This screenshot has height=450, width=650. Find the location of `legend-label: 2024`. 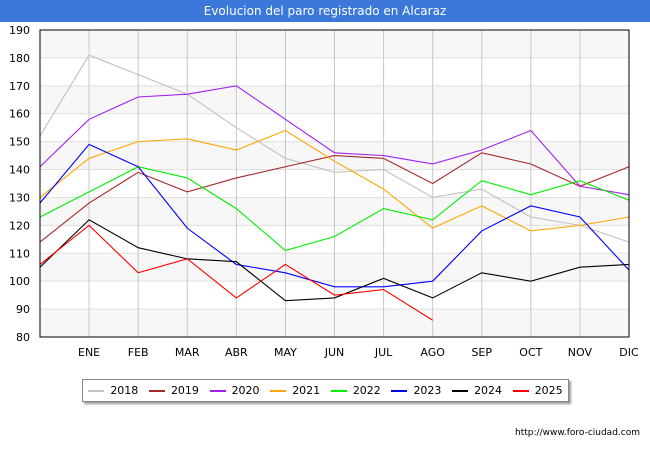

legend-label: 2024 is located at coordinates (488, 390).